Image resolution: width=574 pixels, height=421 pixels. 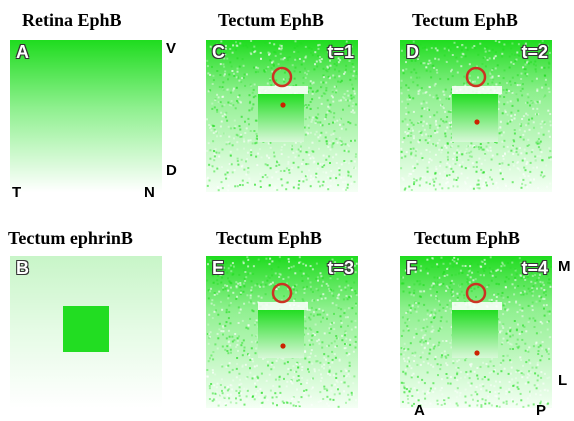 I want to click on tectum-map-f, so click(x=476, y=332).